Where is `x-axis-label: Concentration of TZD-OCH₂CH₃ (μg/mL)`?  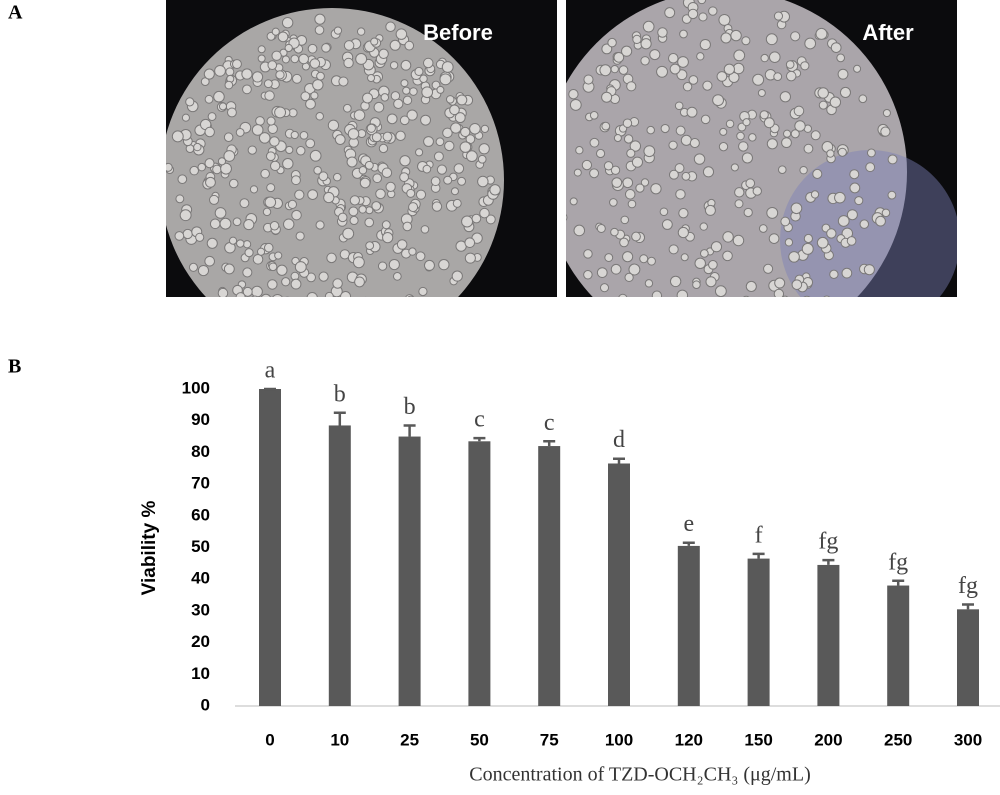 x-axis-label: Concentration of TZD-OCH₂CH₃ (μg/mL) is located at coordinates (639, 775).